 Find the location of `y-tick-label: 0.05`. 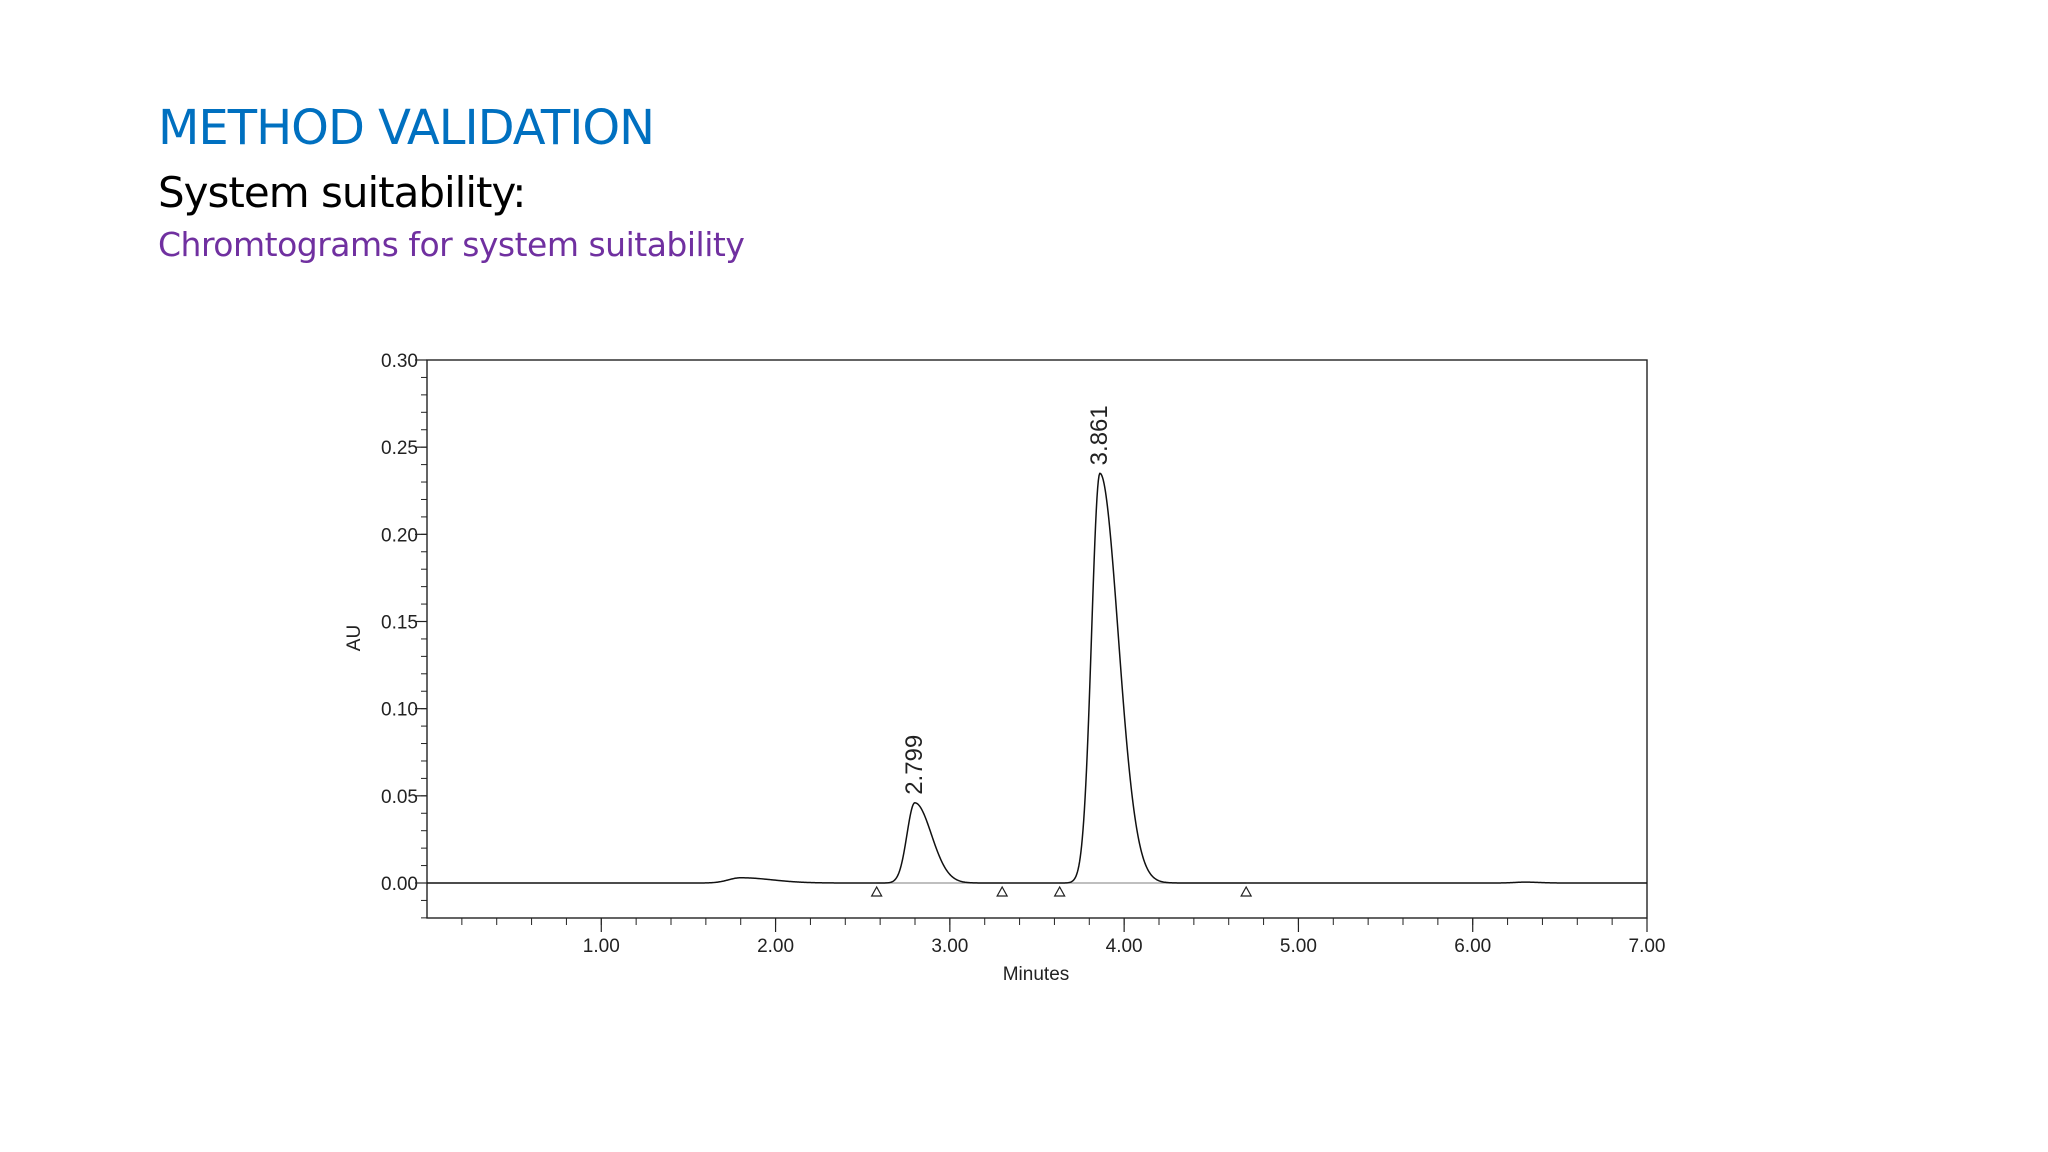

y-tick-label: 0.05 is located at coordinates (399, 797).